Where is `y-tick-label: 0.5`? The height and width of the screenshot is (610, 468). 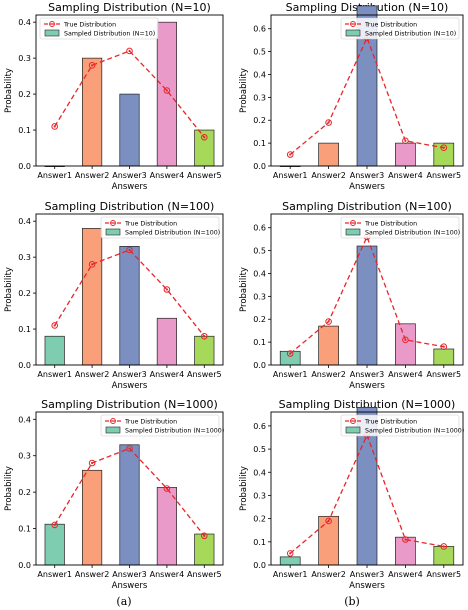 y-tick-label: 0.5 is located at coordinates (259, 449).